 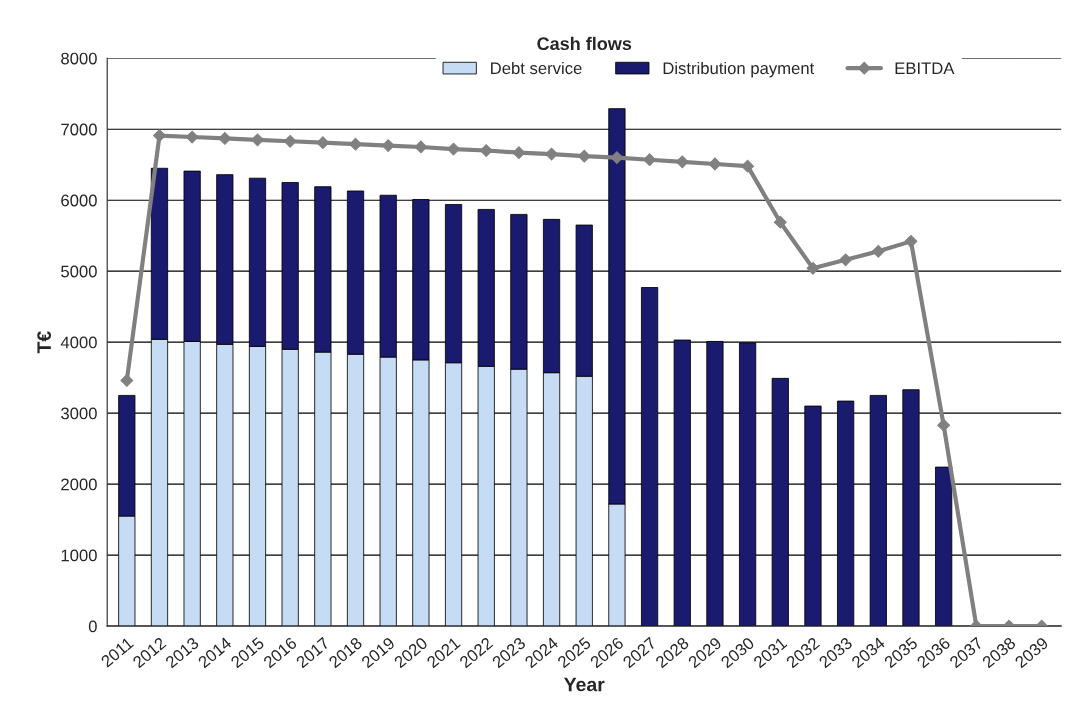 I want to click on legend-label: Debt service, so click(x=536, y=68).